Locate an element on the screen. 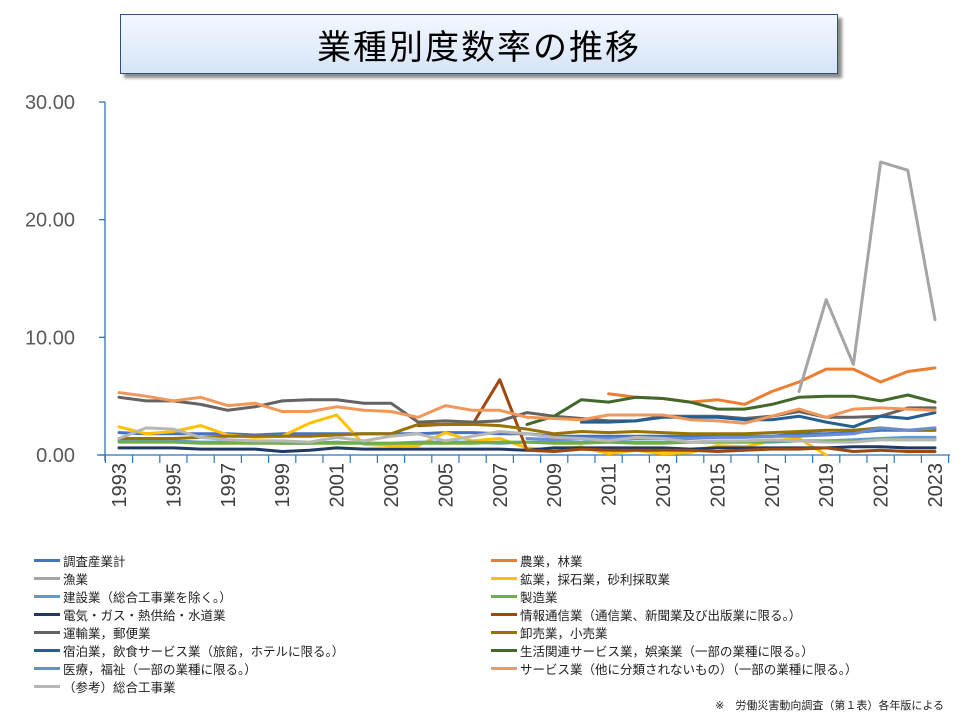  legend-label: 医療，福祉（一部の業種に限る。） is located at coordinates (160, 670).